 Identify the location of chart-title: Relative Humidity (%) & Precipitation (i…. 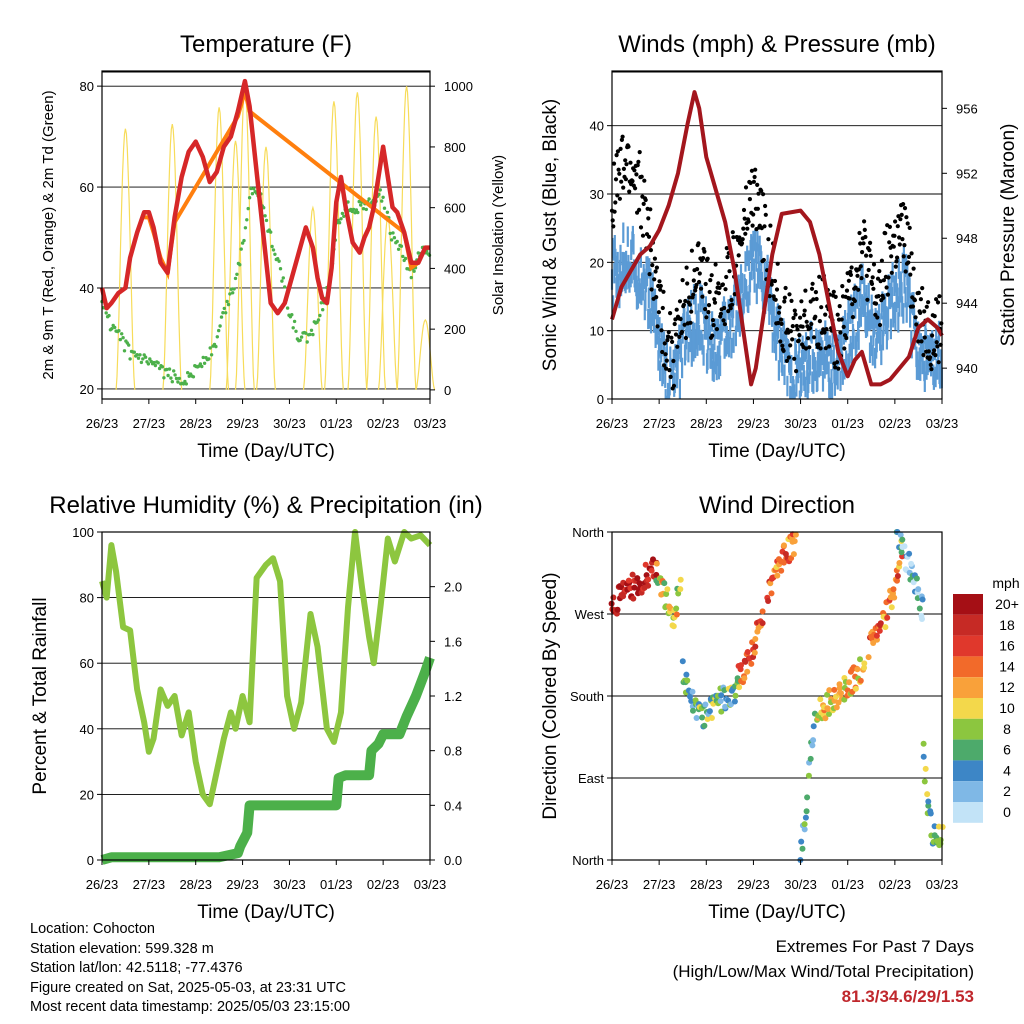
(265, 505).